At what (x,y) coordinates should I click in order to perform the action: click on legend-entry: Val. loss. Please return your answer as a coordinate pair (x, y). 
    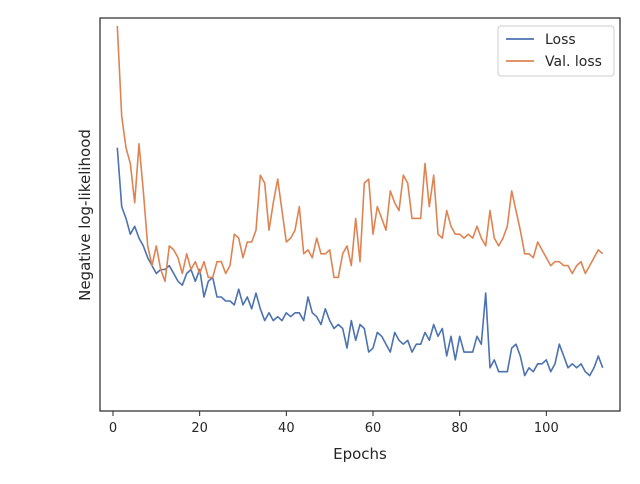
    Looking at the image, I should click on (573, 62).